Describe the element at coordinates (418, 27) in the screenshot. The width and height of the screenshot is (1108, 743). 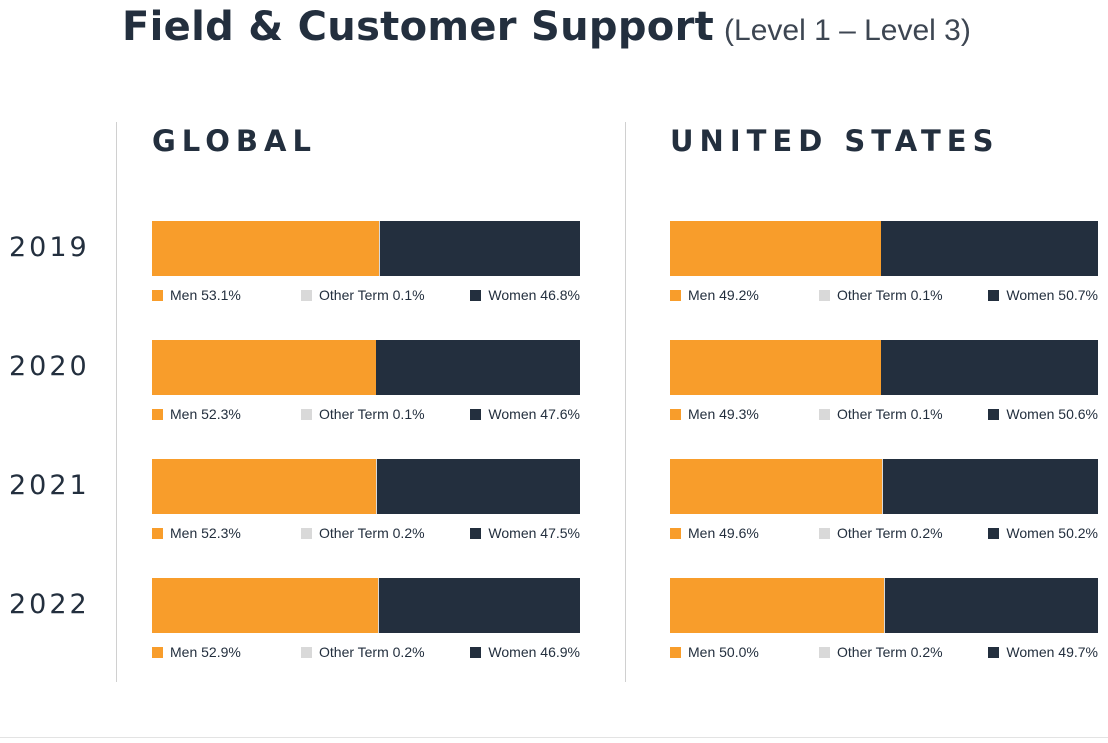
I see `title-main: Field & Customer Support` at that location.